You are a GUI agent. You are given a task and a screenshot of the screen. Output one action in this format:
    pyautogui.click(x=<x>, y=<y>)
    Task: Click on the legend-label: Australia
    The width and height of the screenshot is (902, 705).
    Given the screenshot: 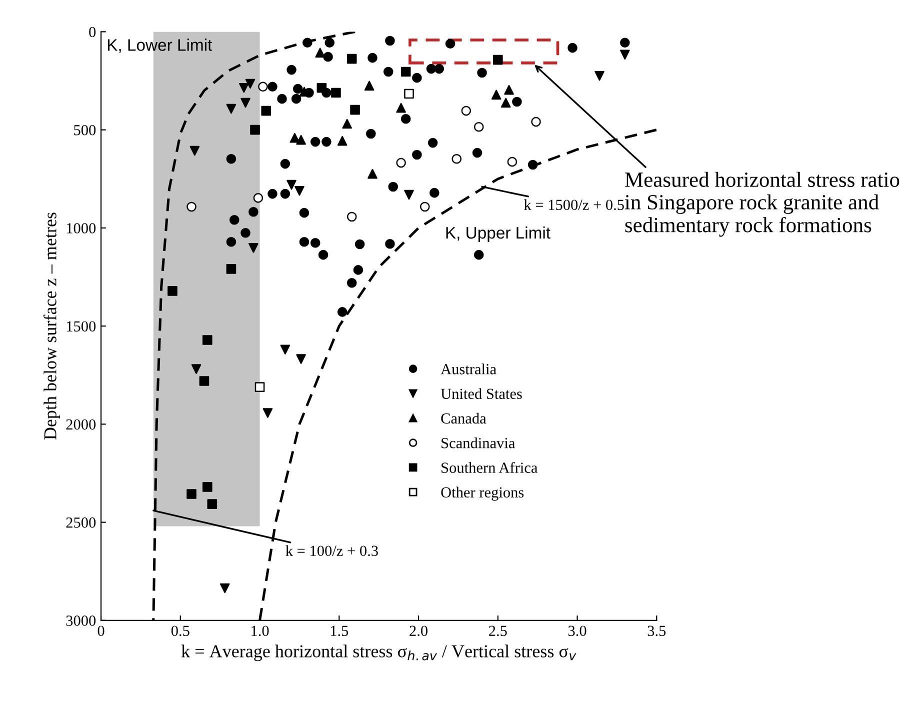 What is the action you would take?
    pyautogui.click(x=468, y=369)
    